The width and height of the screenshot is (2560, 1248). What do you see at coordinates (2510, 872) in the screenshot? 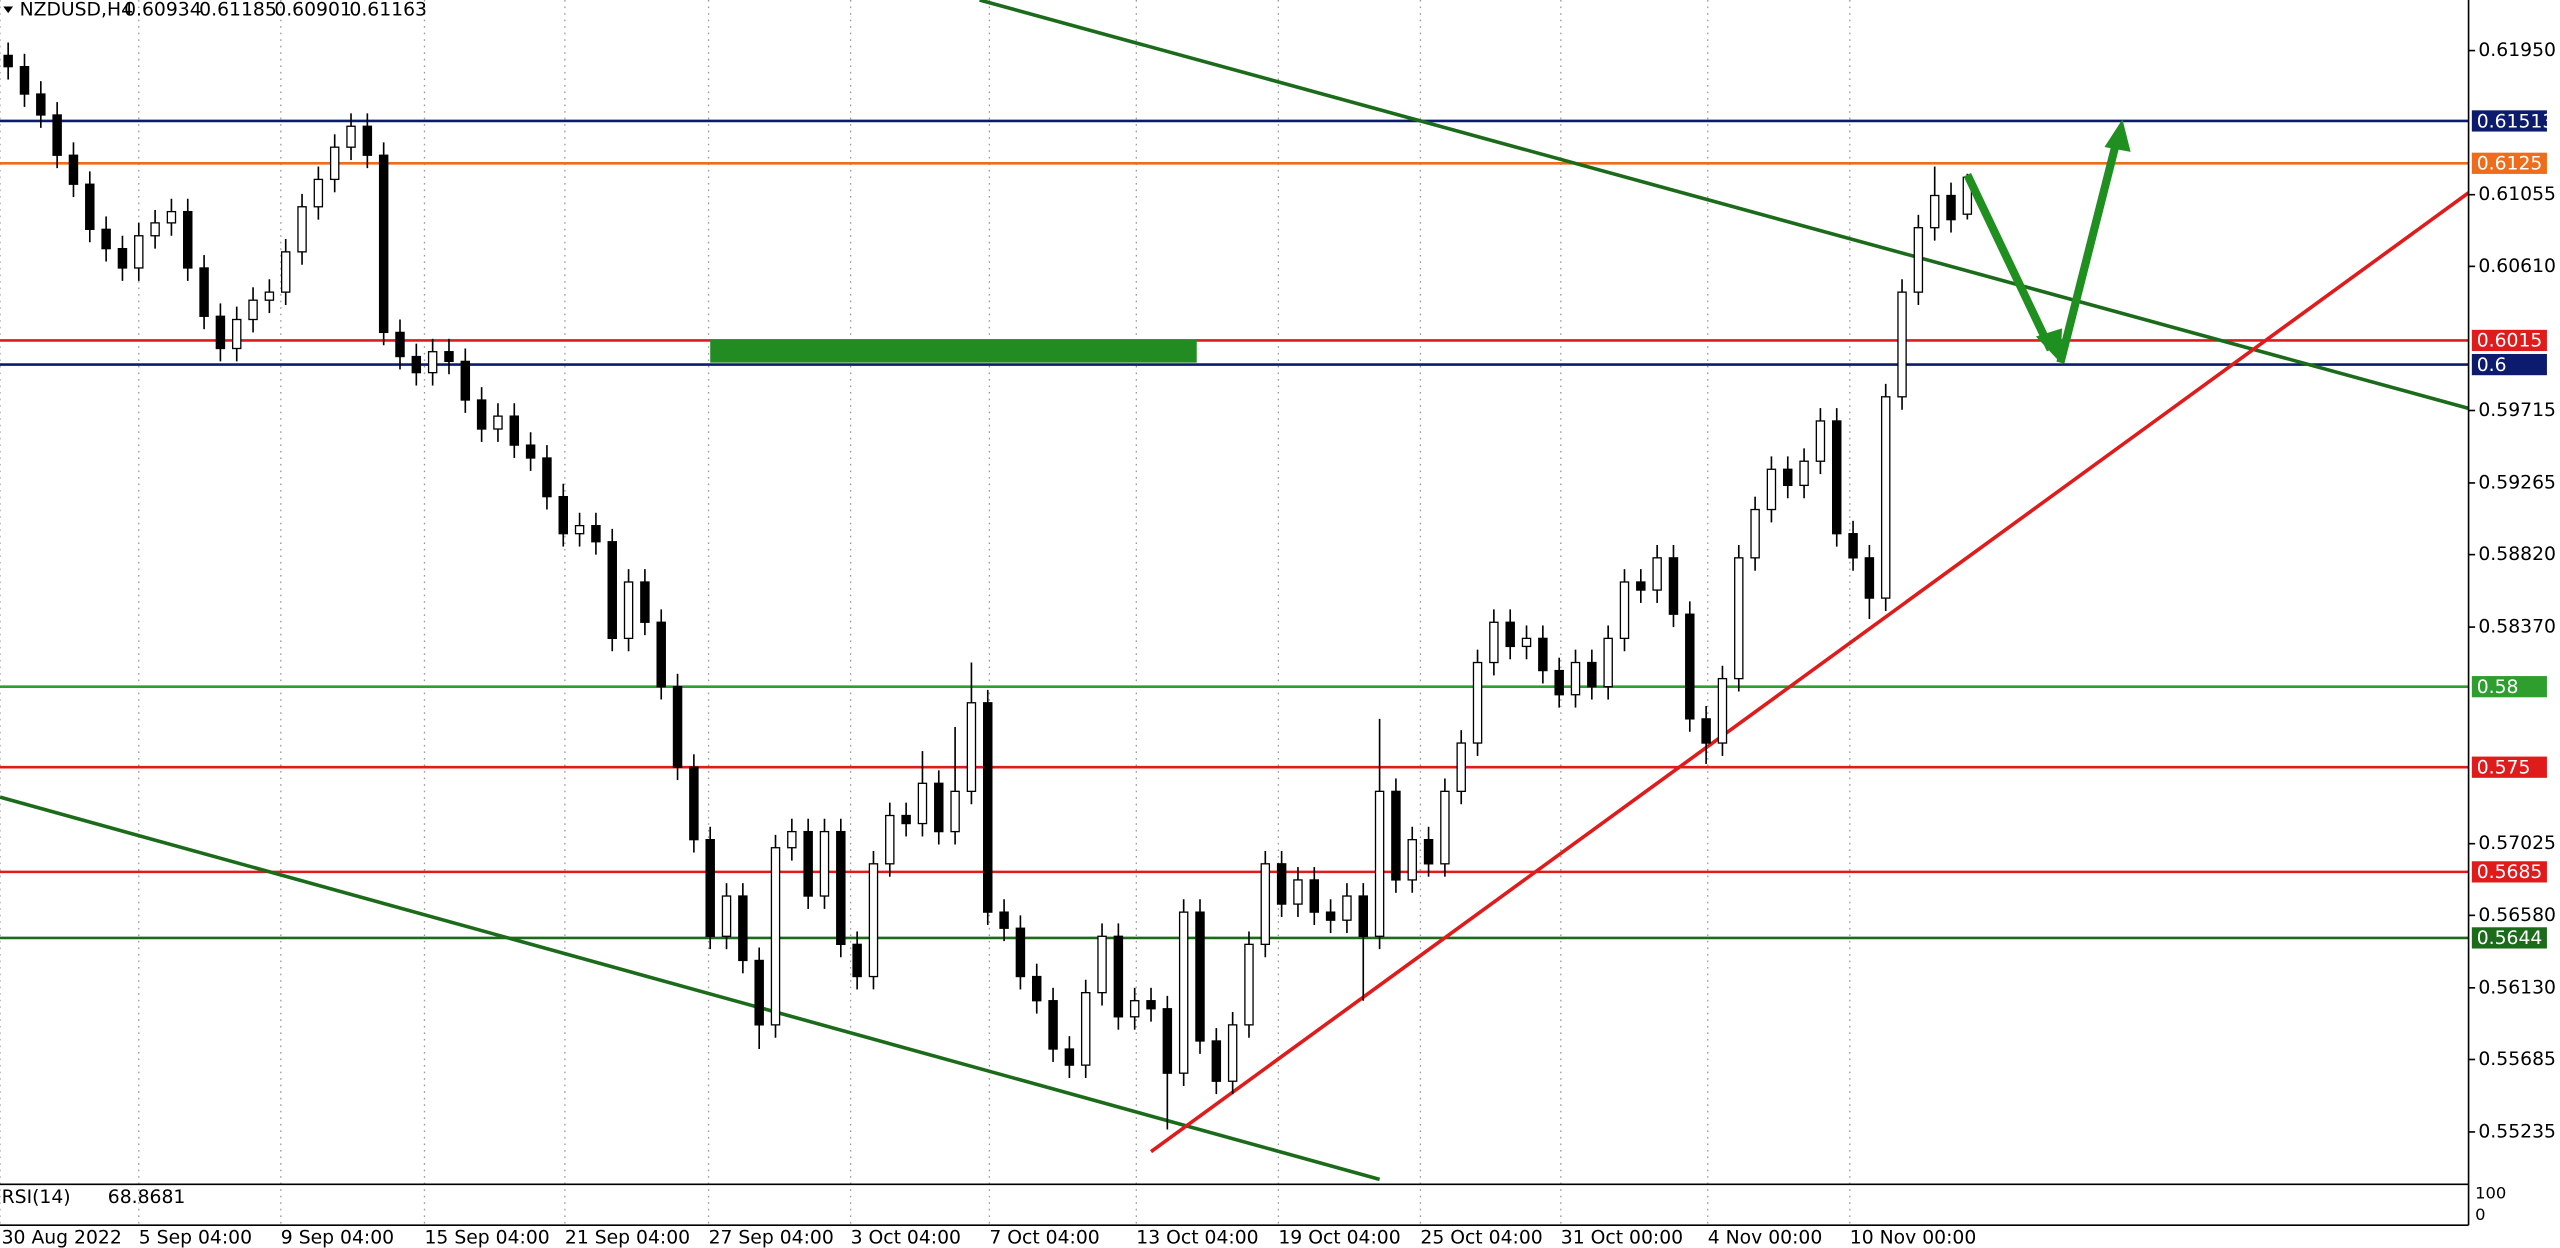
I see `level-label: 0.5685` at bounding box center [2510, 872].